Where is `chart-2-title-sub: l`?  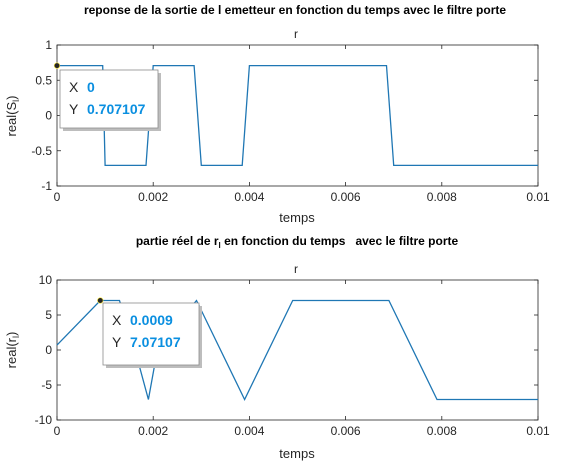 chart-2-title-sub: l is located at coordinates (220, 245).